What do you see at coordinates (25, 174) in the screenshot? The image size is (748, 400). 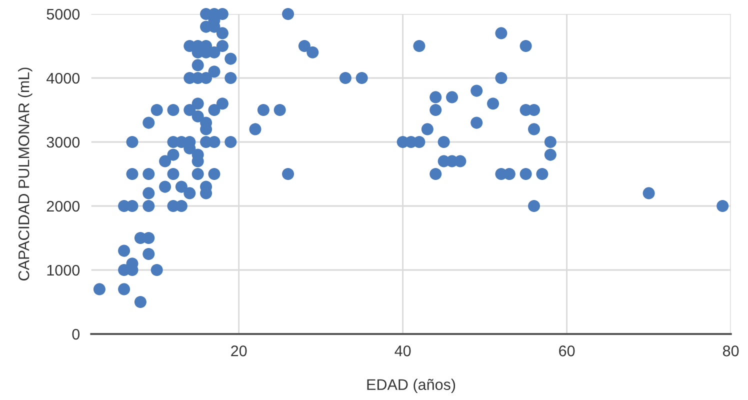 I see `y-axis-title: CAPACIDAD PULMONAR (mL)` at bounding box center [25, 174].